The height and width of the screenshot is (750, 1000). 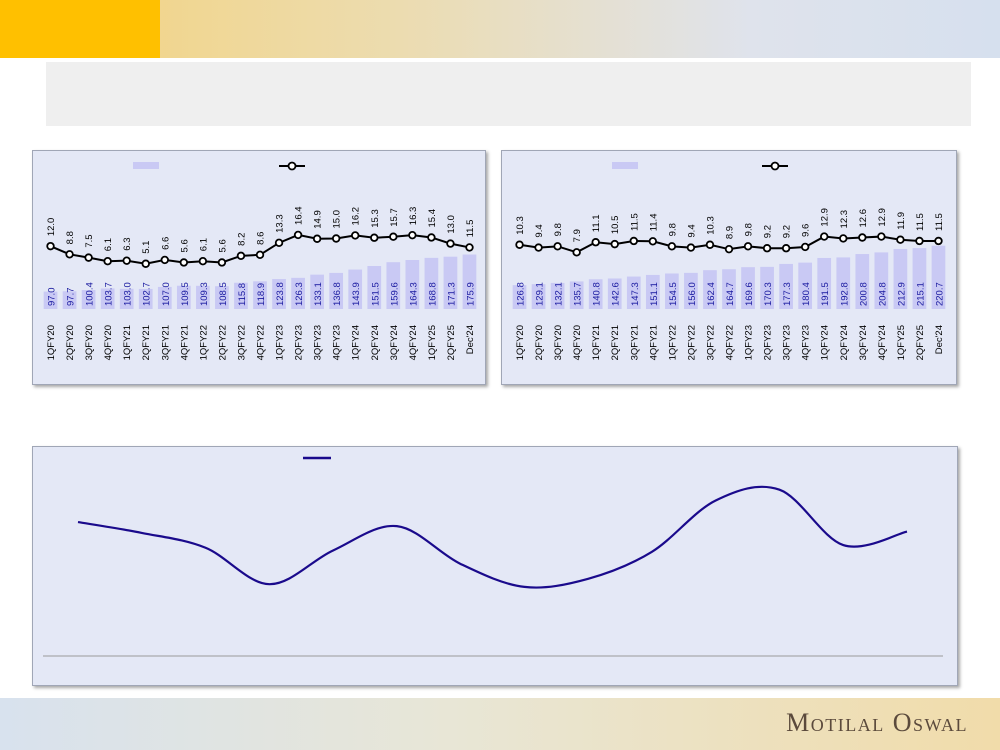 I want to click on category-tick-label: 3QFY22, so click(x=241, y=342).